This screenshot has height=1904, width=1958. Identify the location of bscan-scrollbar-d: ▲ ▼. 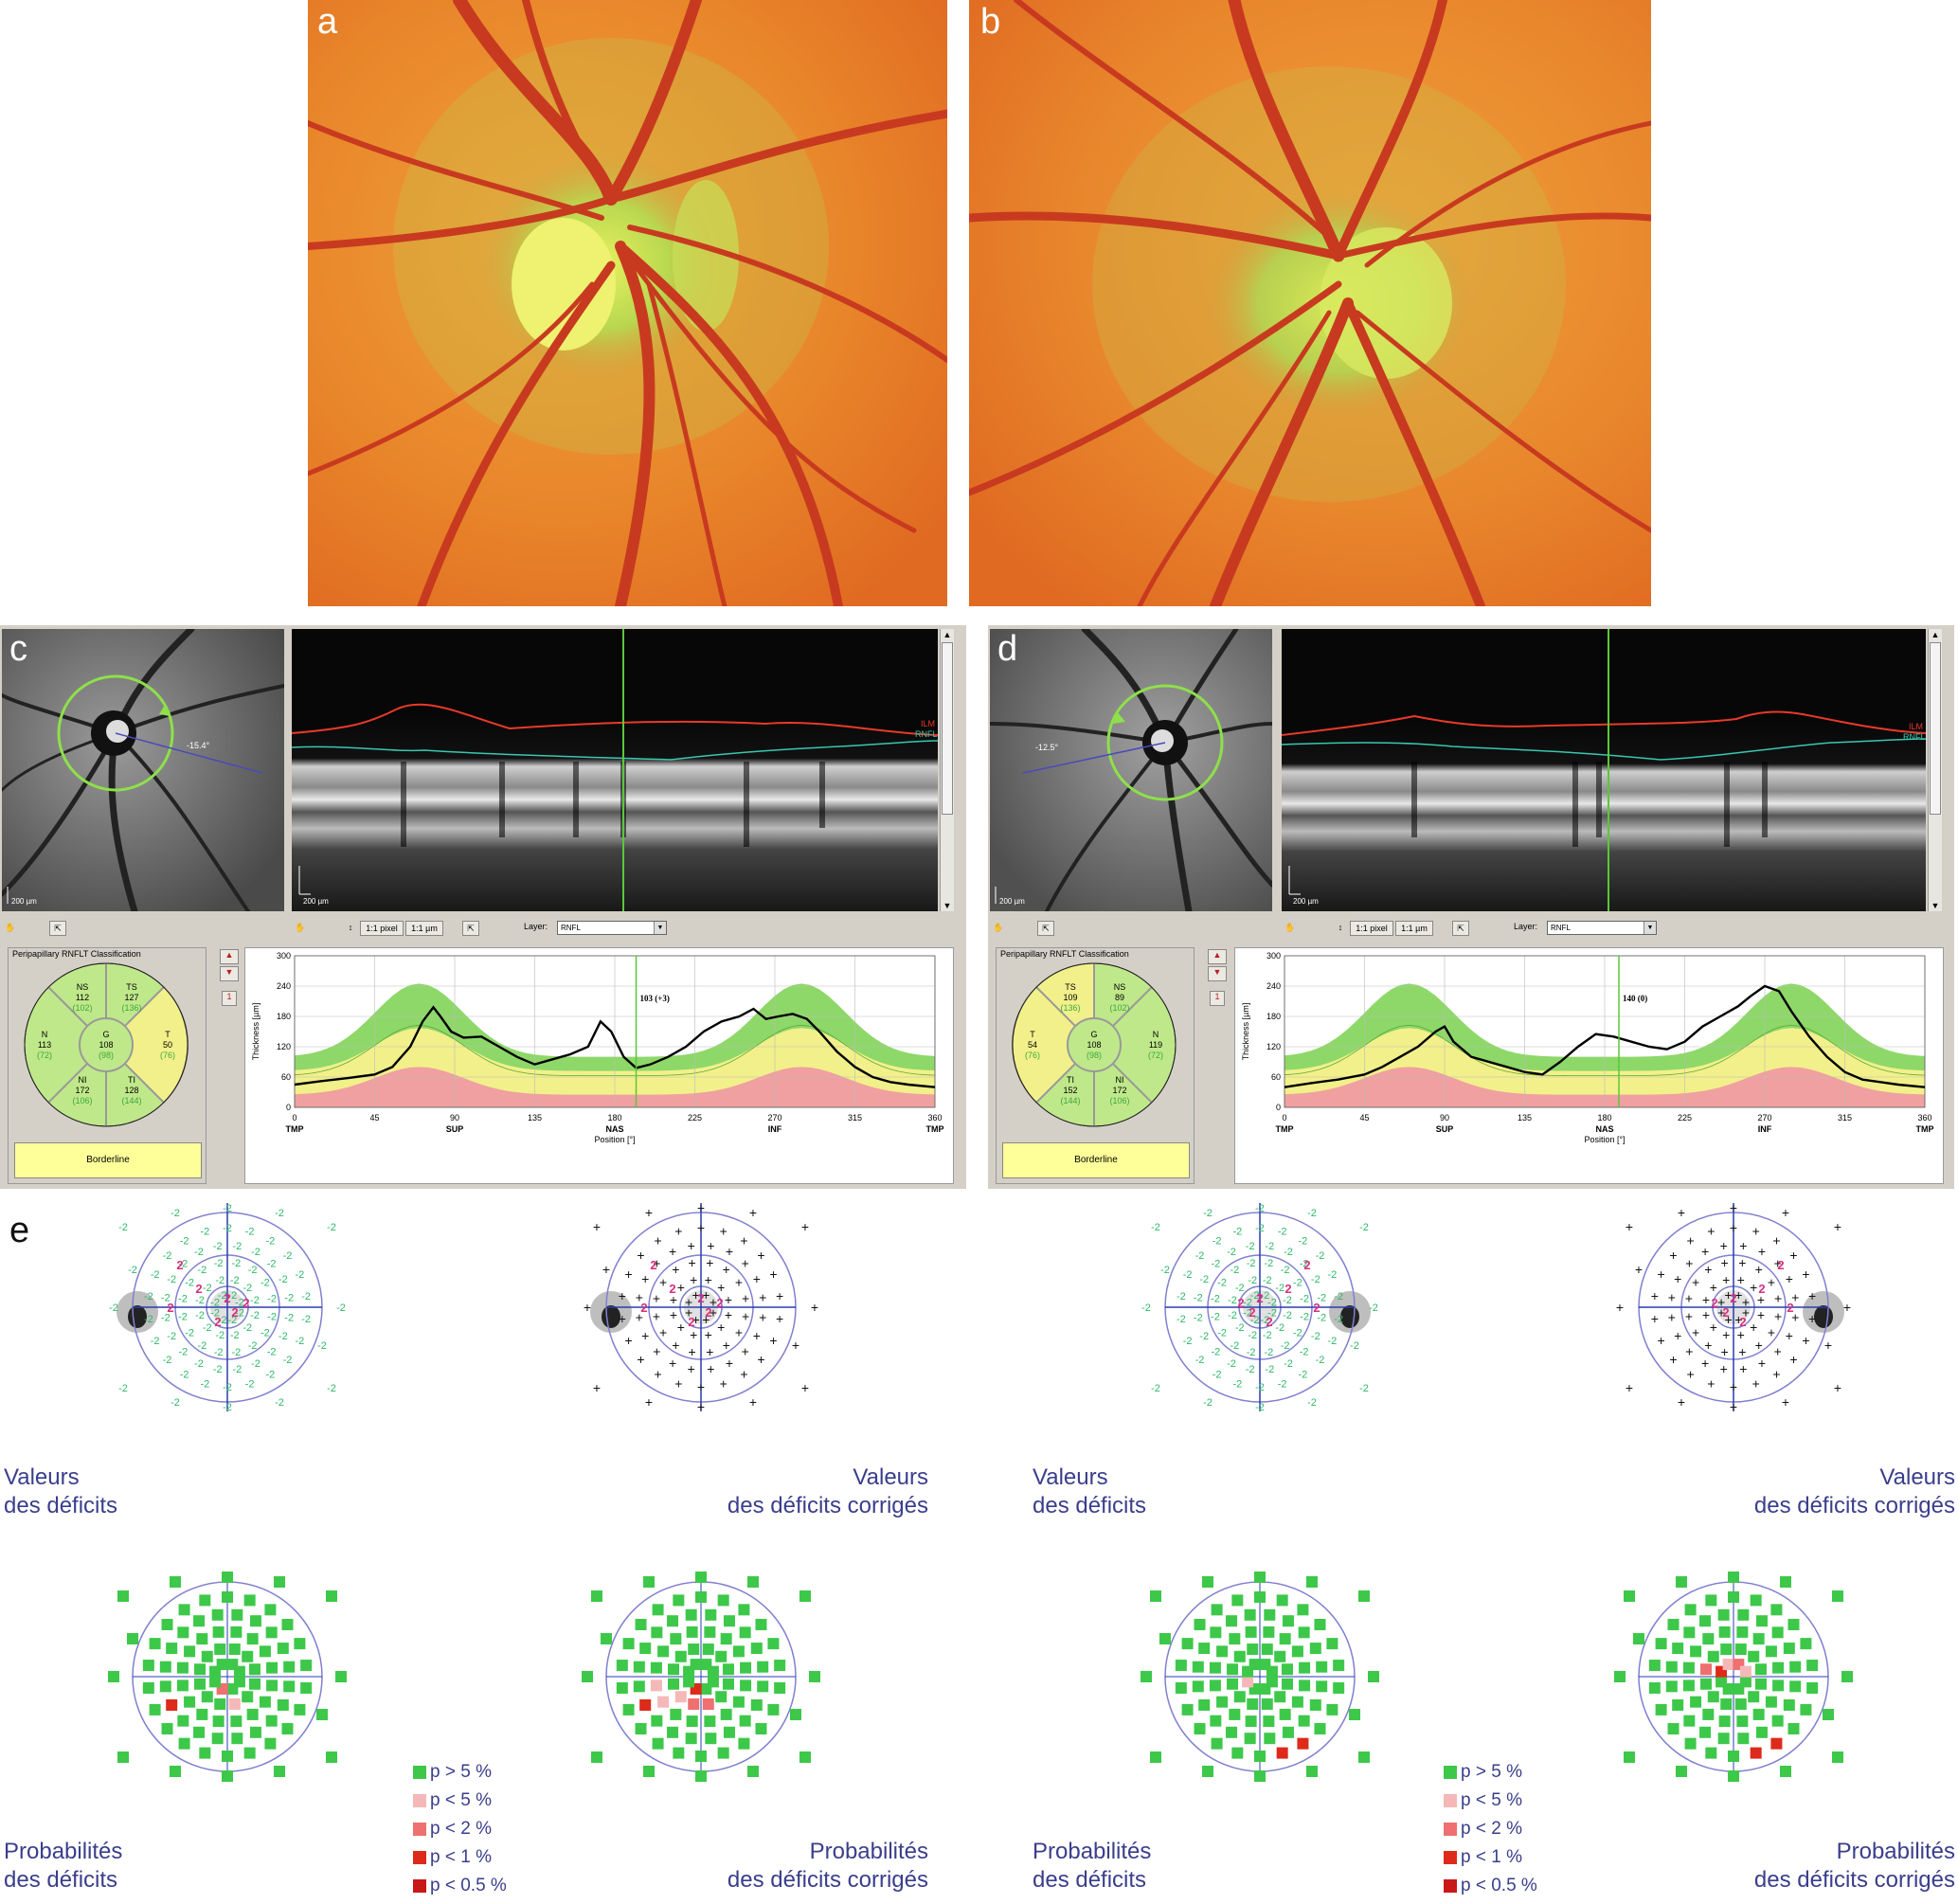
(1935, 770).